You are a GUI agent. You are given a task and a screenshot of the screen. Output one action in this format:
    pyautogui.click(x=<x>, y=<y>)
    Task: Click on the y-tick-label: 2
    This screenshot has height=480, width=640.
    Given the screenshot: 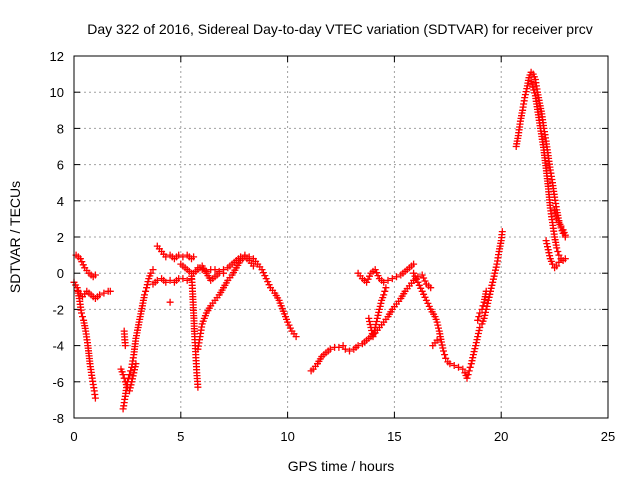 What is the action you would take?
    pyautogui.click(x=60, y=237)
    